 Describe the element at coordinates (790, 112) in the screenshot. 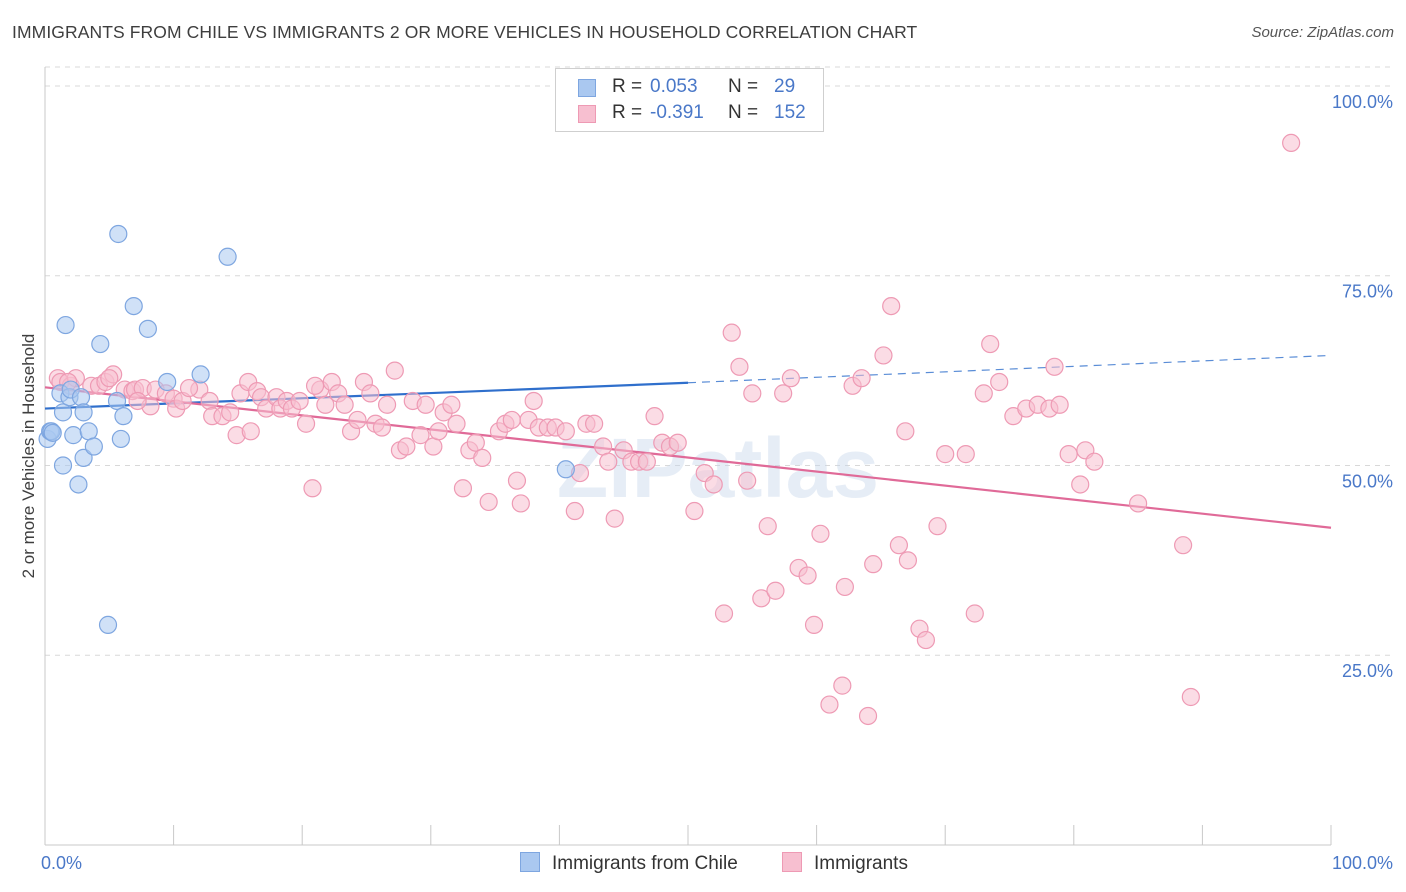

I see `n-value: 152` at that location.